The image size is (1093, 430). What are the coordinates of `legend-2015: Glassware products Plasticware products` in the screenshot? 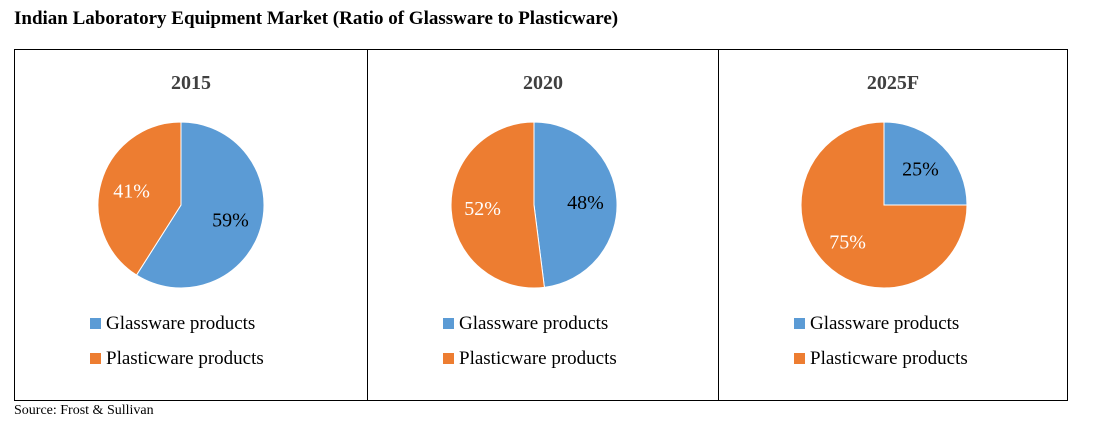 It's located at (177, 341).